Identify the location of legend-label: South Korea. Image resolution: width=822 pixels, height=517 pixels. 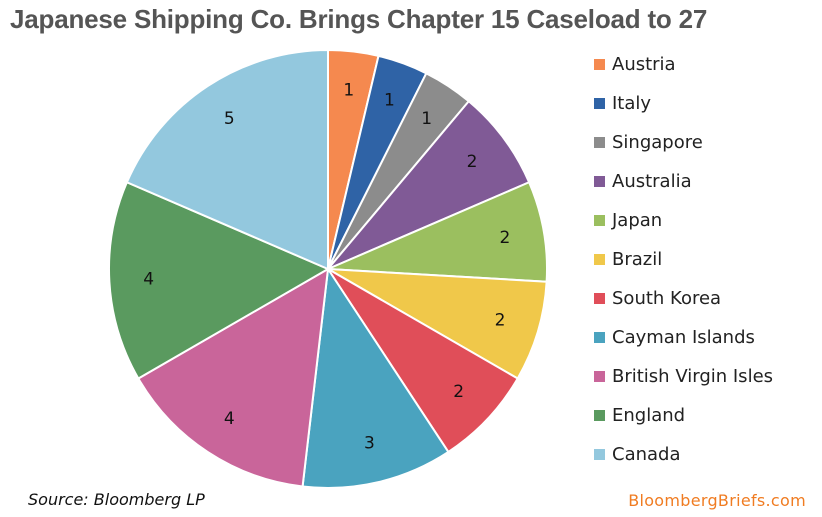
(667, 298).